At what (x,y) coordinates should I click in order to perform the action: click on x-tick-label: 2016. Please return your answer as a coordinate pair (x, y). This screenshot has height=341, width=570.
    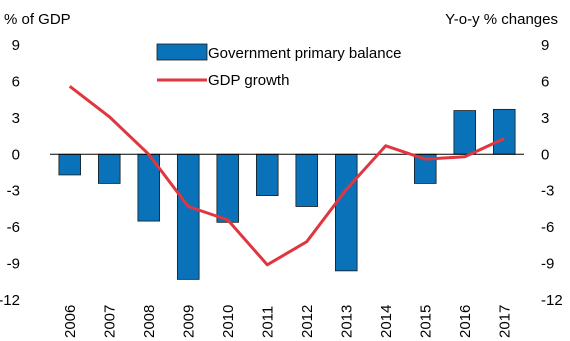
    Looking at the image, I should click on (465, 321).